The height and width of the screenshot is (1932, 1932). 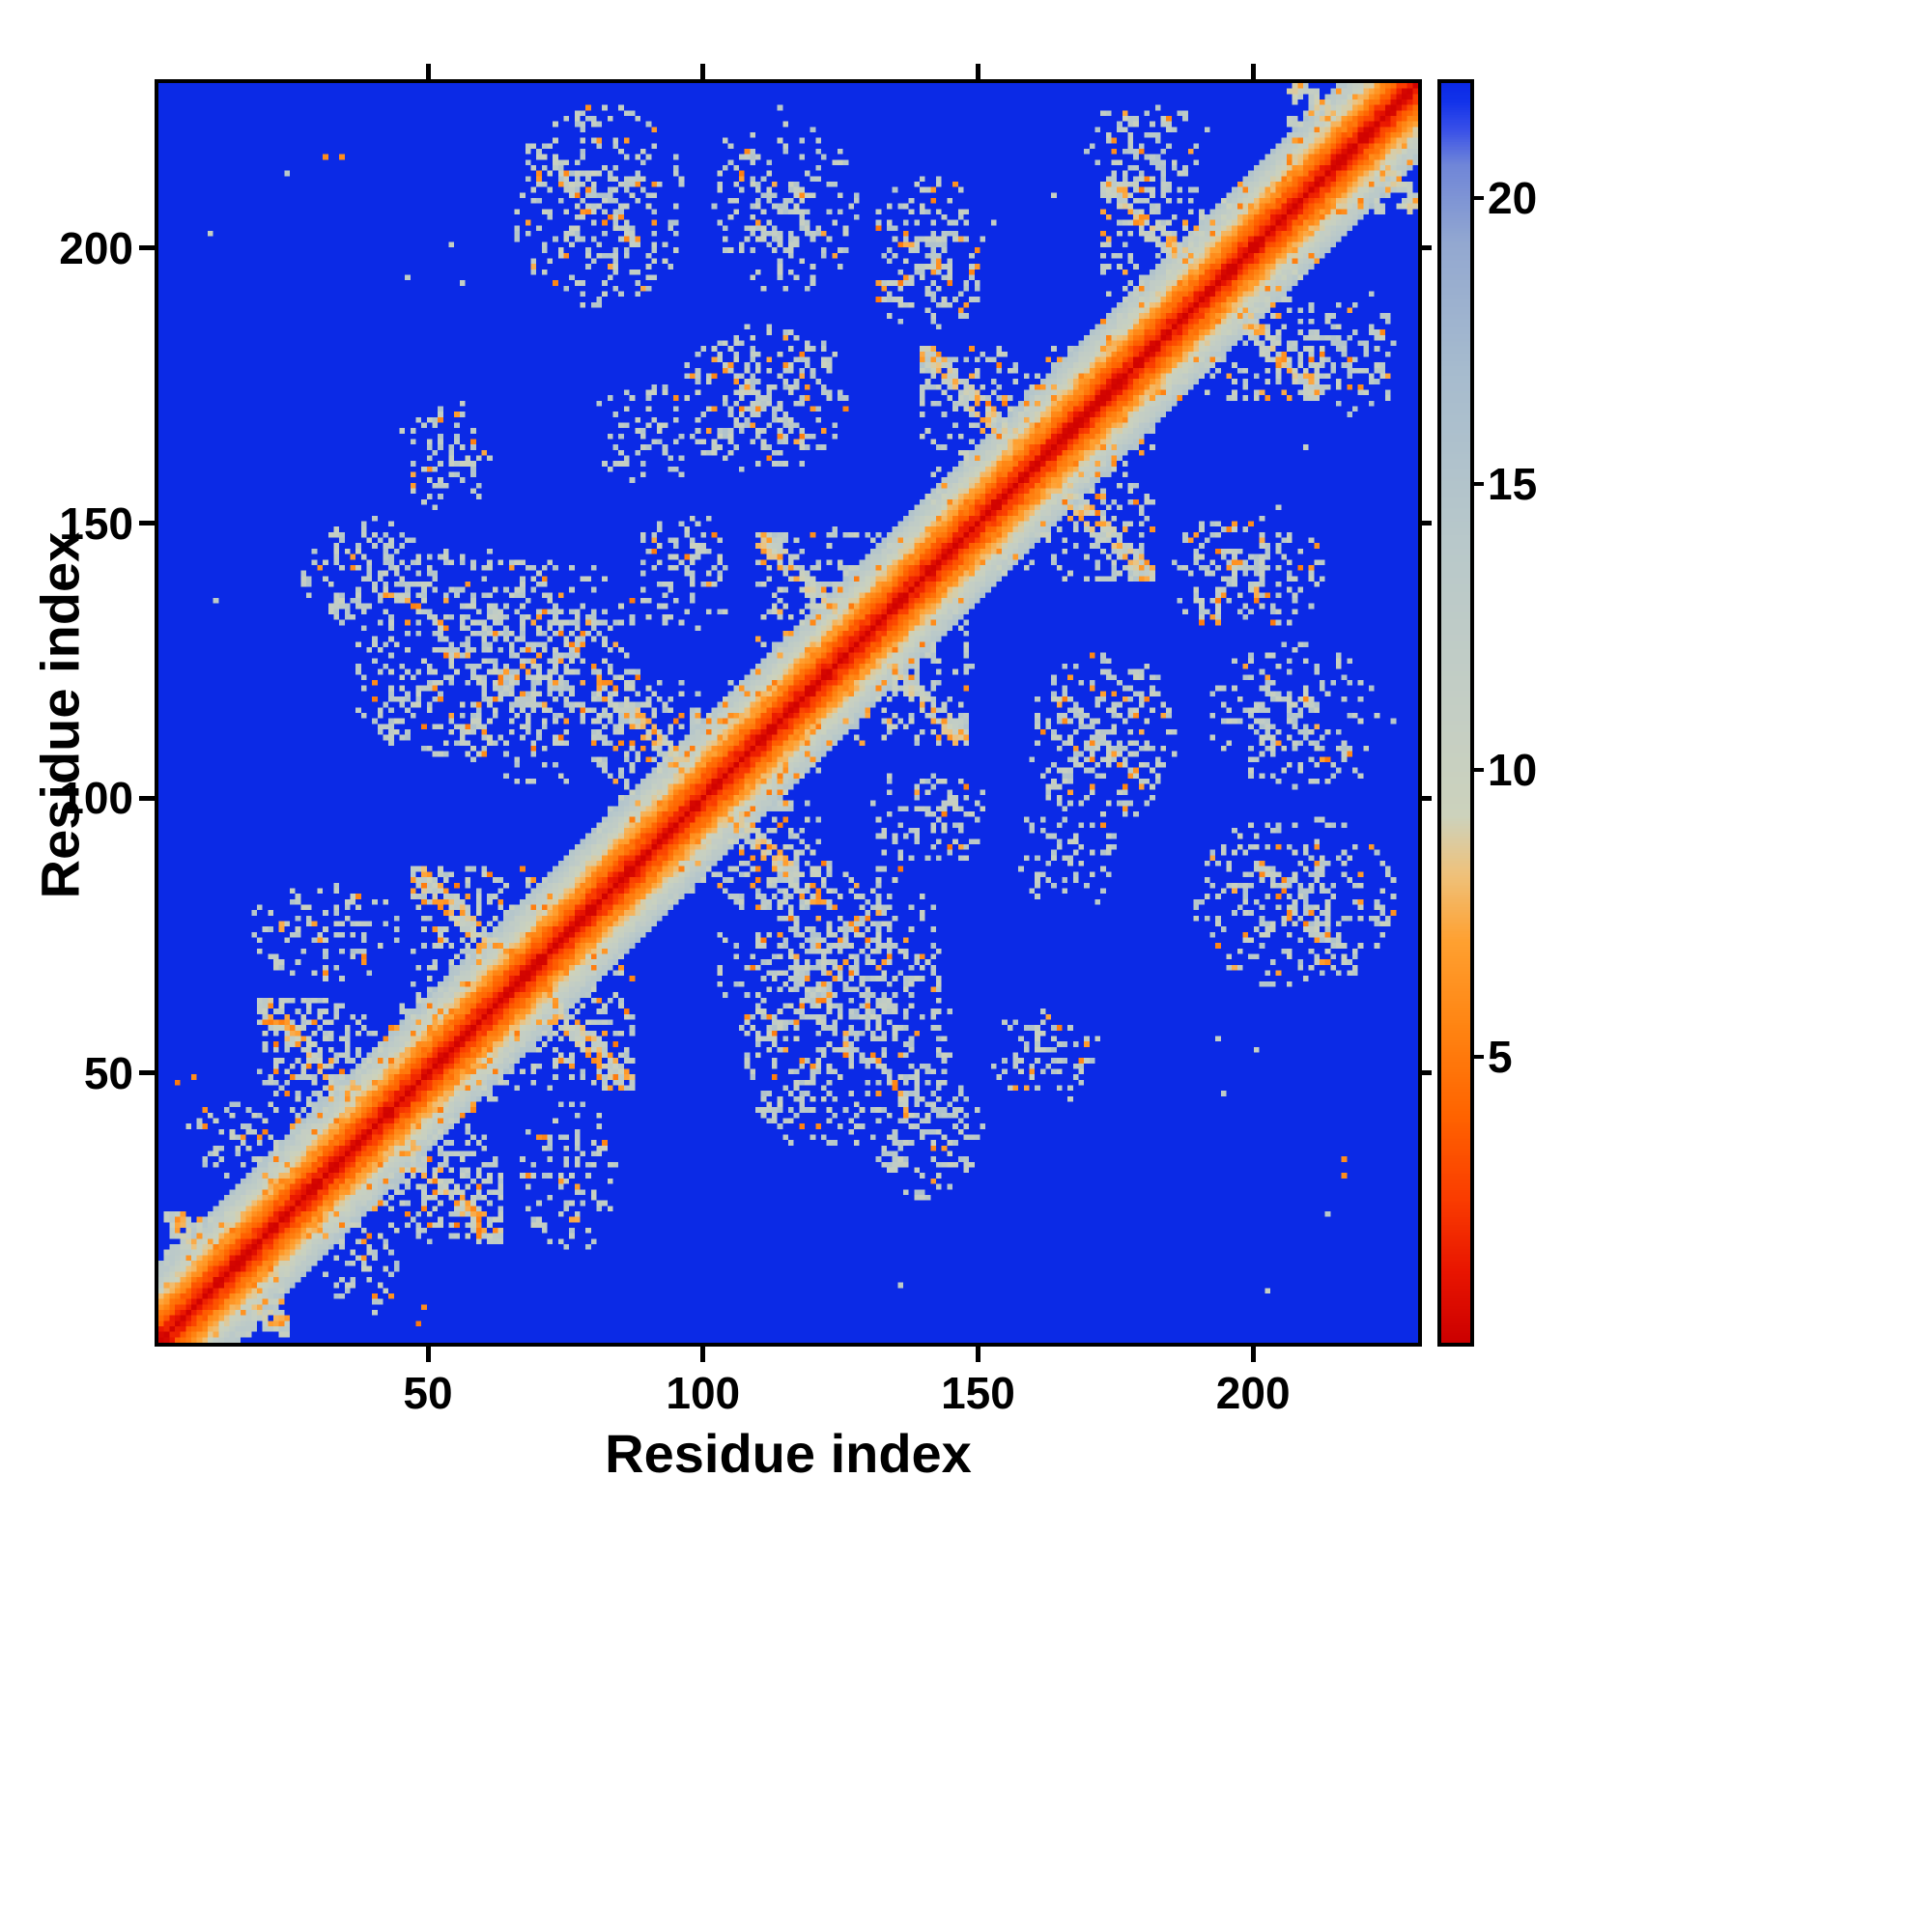 I want to click on x-tick-label: 100, so click(x=703, y=1393).